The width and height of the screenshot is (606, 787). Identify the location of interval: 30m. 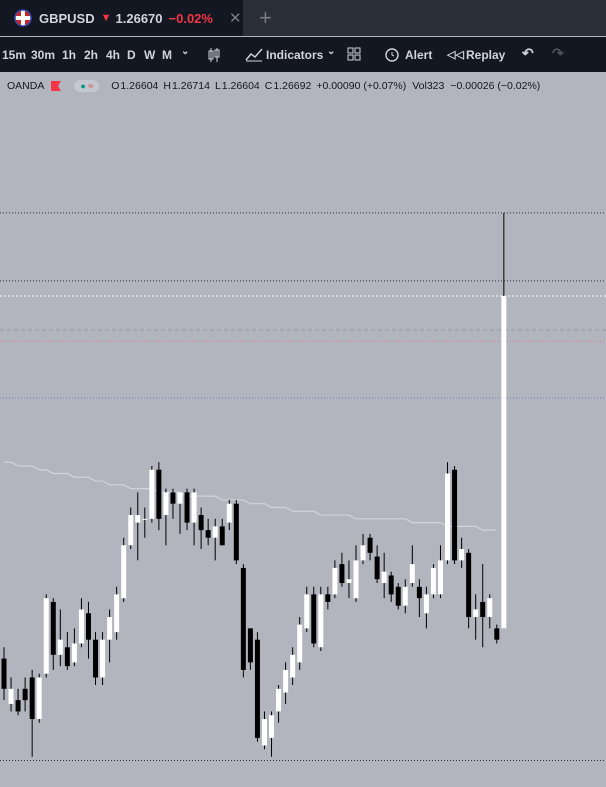
(43, 55).